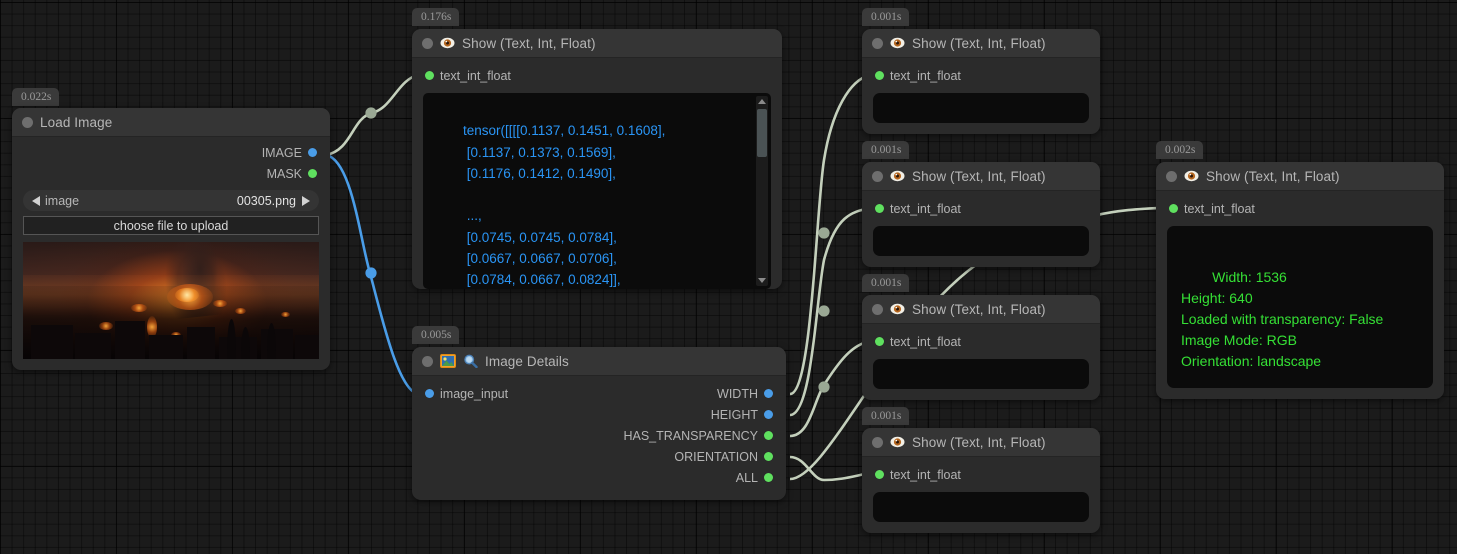  I want to click on output-port-all: ALL, so click(599, 477).